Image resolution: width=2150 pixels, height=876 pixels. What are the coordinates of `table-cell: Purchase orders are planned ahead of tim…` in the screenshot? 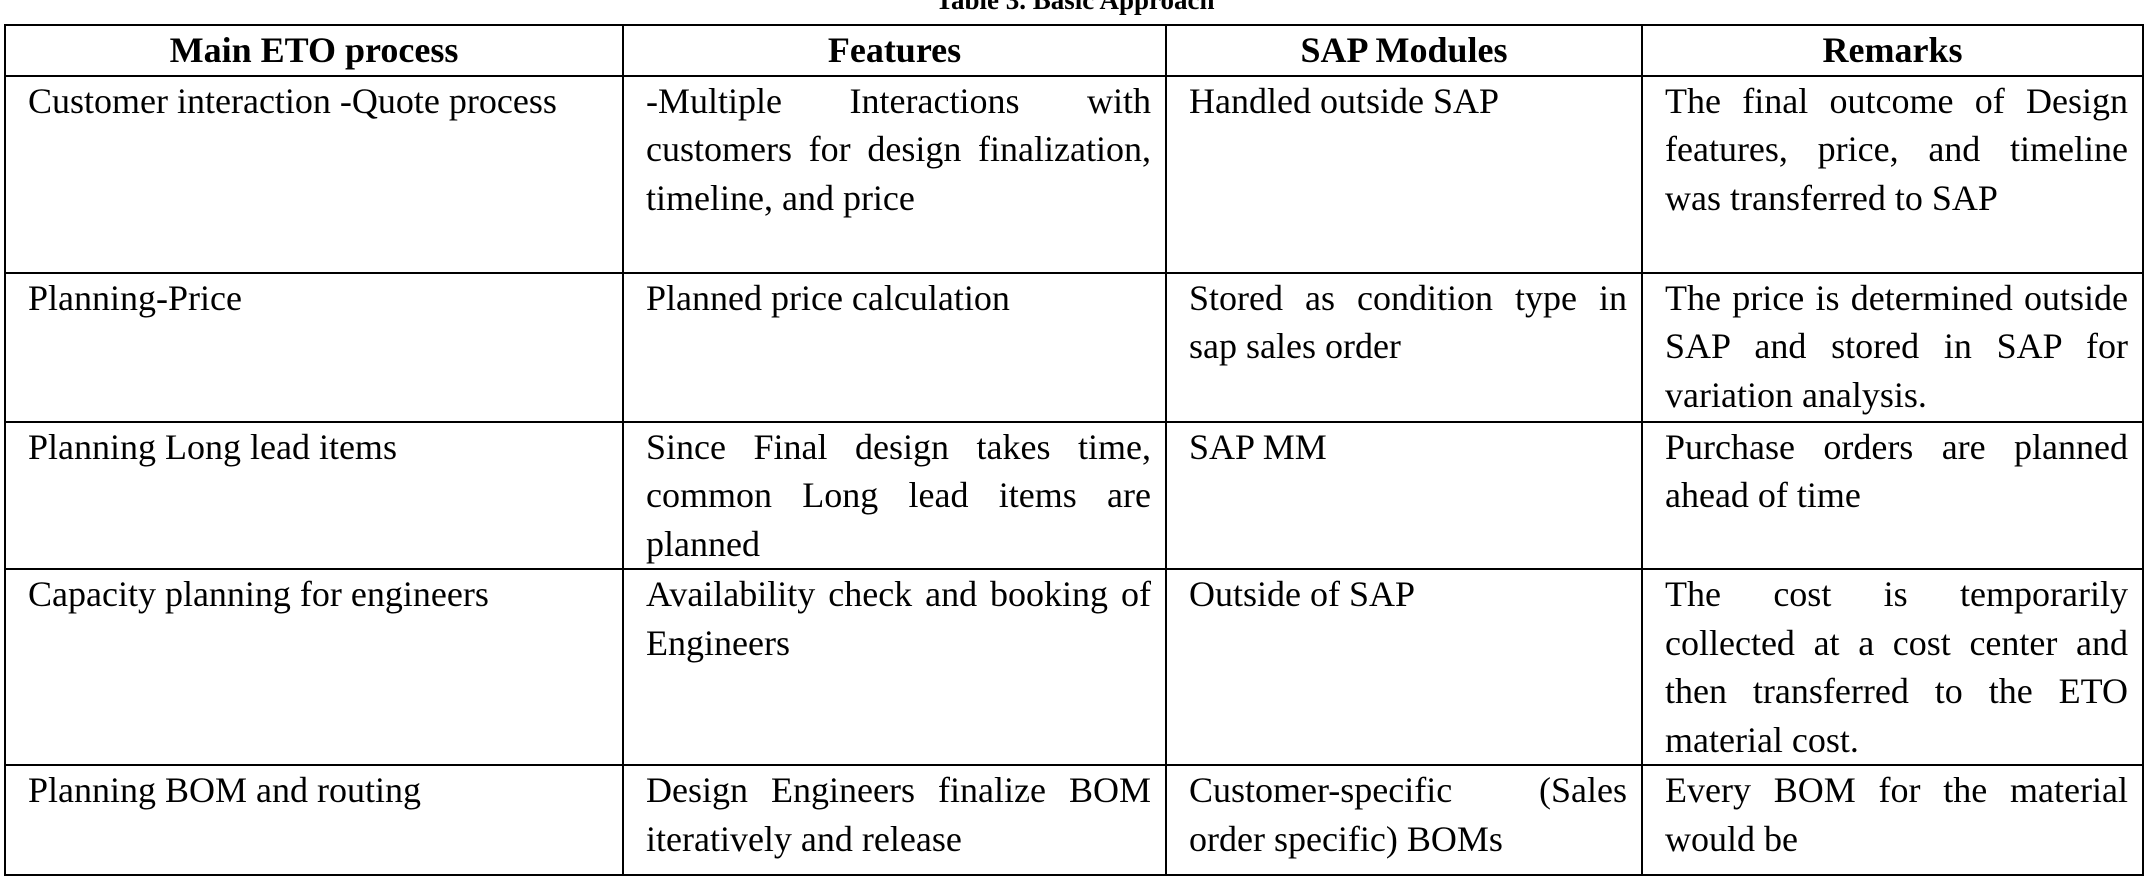 It's located at (1892, 495).